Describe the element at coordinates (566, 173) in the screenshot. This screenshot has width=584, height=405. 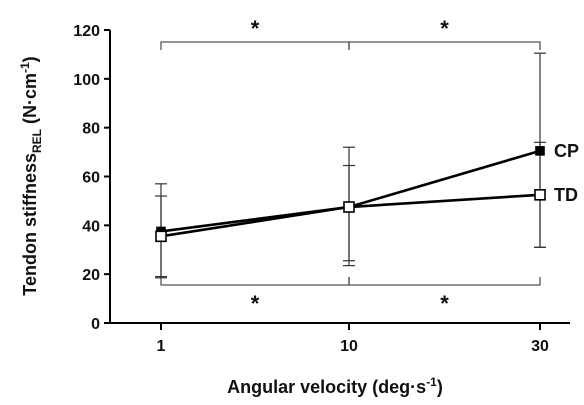
I see `series-labels: CP TD` at that location.